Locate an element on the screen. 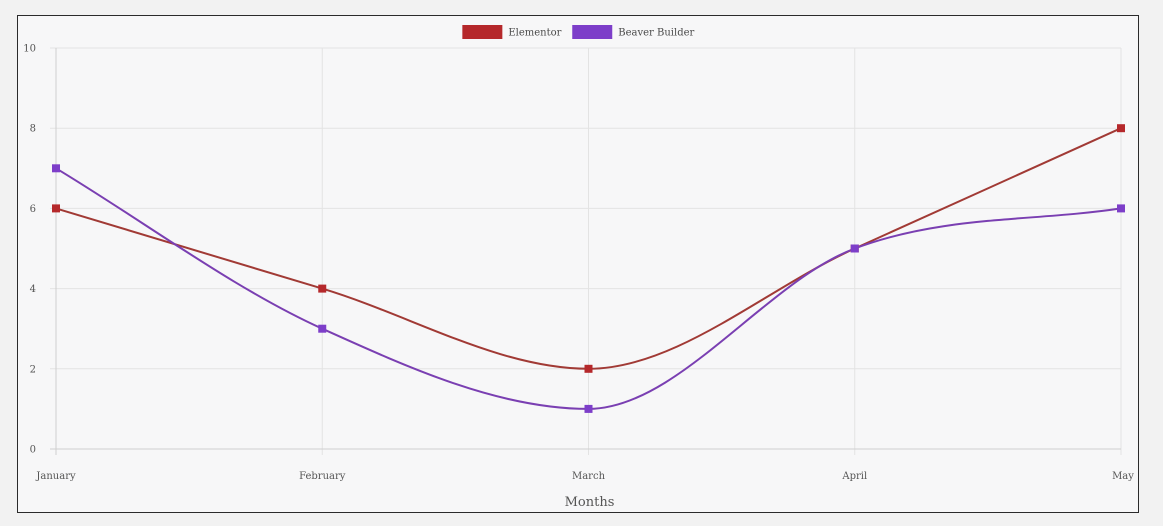  data-point-elementor-january is located at coordinates (56, 208).